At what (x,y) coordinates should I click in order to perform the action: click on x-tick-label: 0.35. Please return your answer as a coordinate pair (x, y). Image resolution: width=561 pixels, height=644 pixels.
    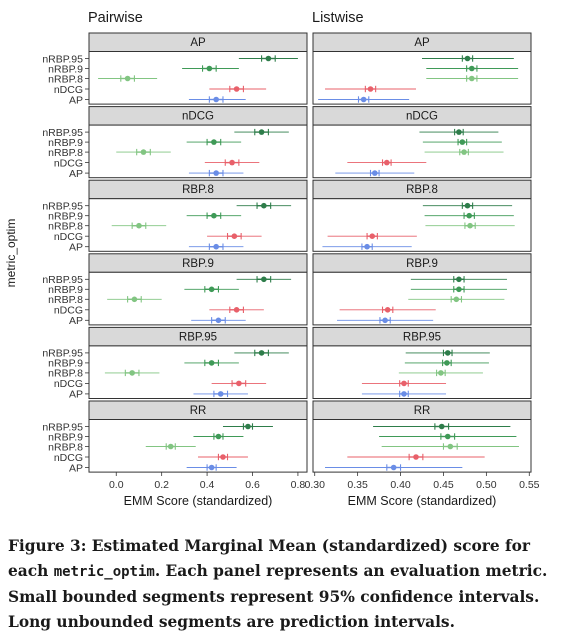
    Looking at the image, I should click on (357, 485).